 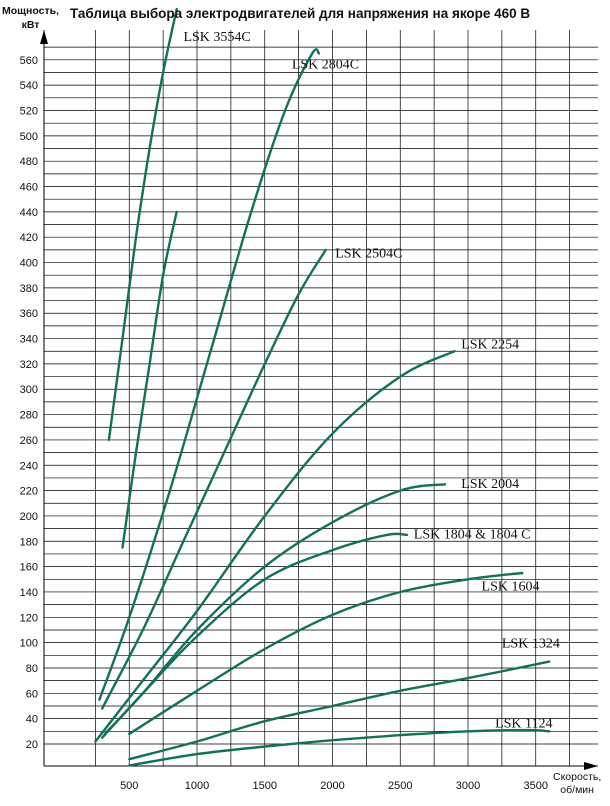 What do you see at coordinates (29, 213) in the screenshot?
I see `y-tick-label: 440` at bounding box center [29, 213].